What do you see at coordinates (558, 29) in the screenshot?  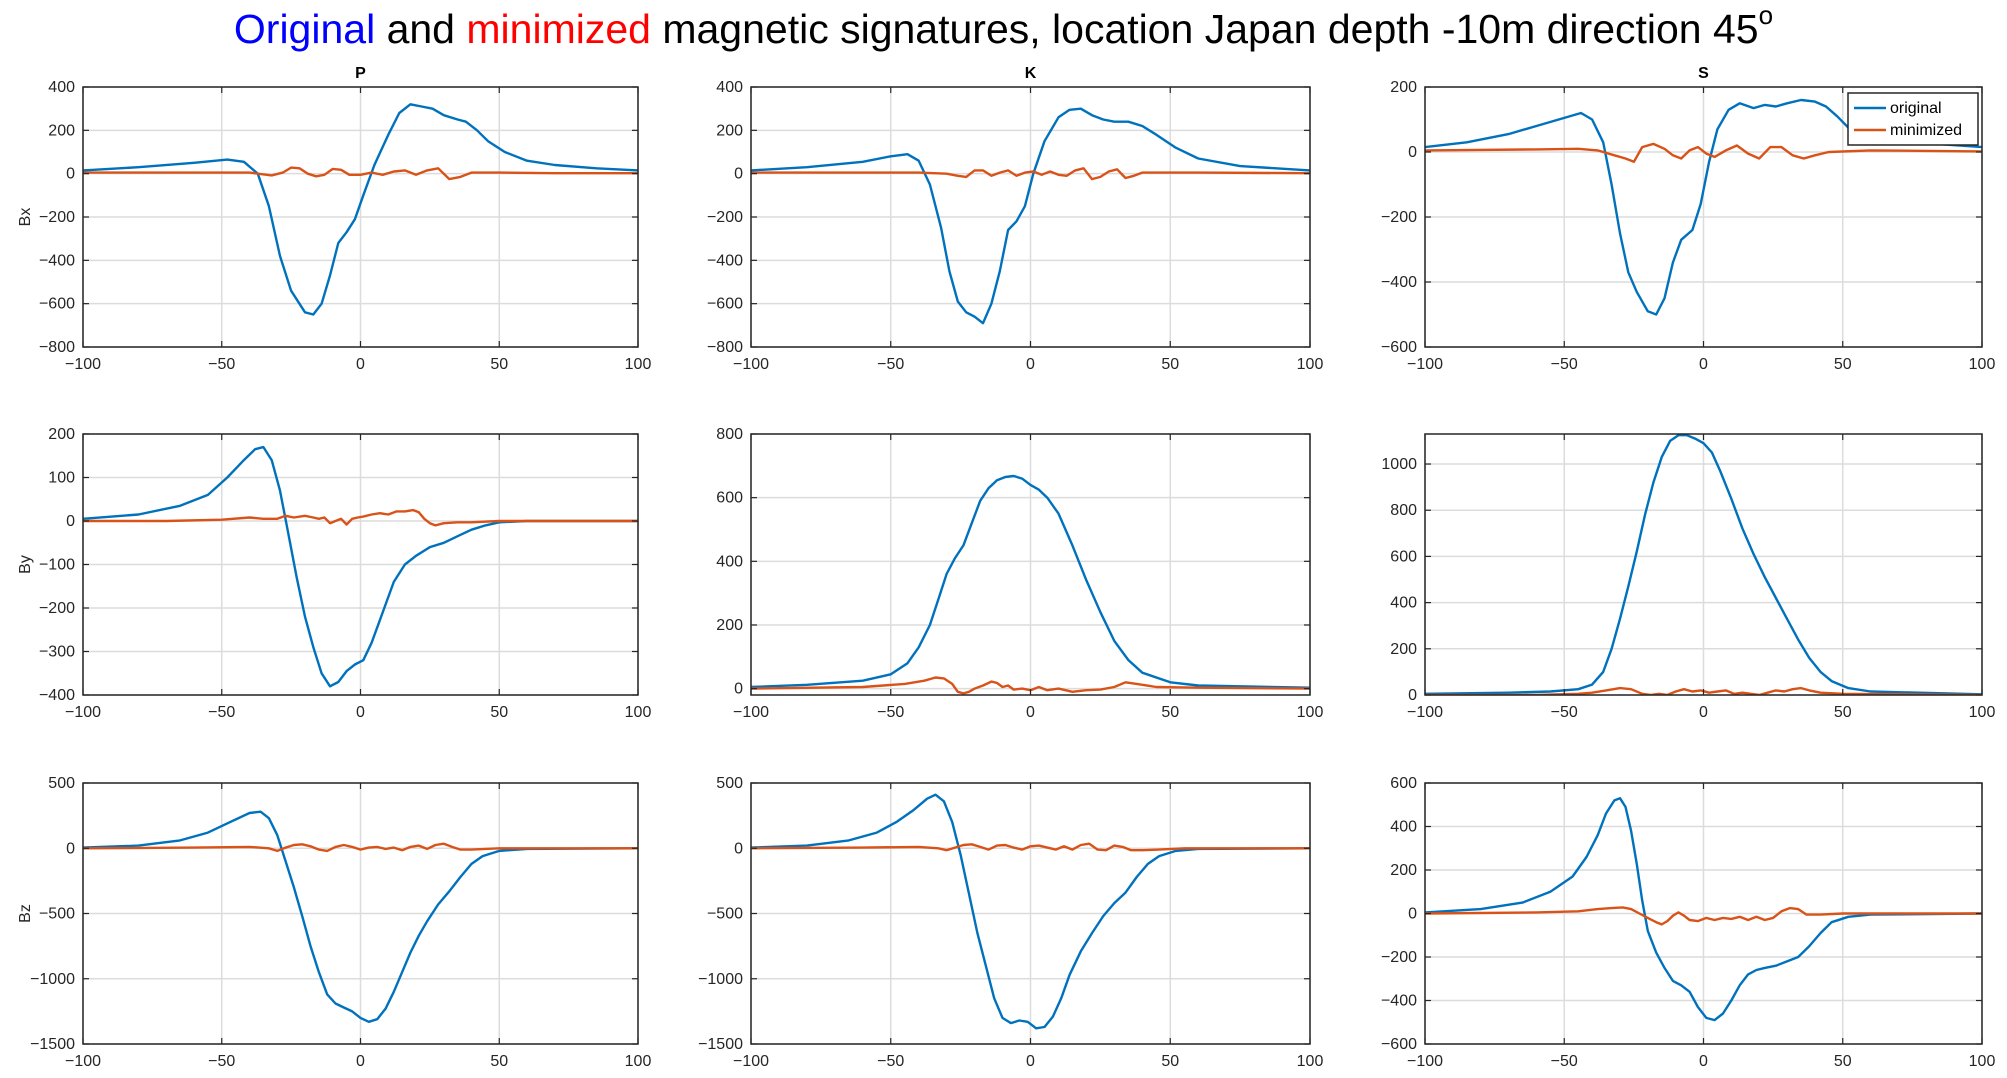 I see `title-minimized-word: minimized` at bounding box center [558, 29].